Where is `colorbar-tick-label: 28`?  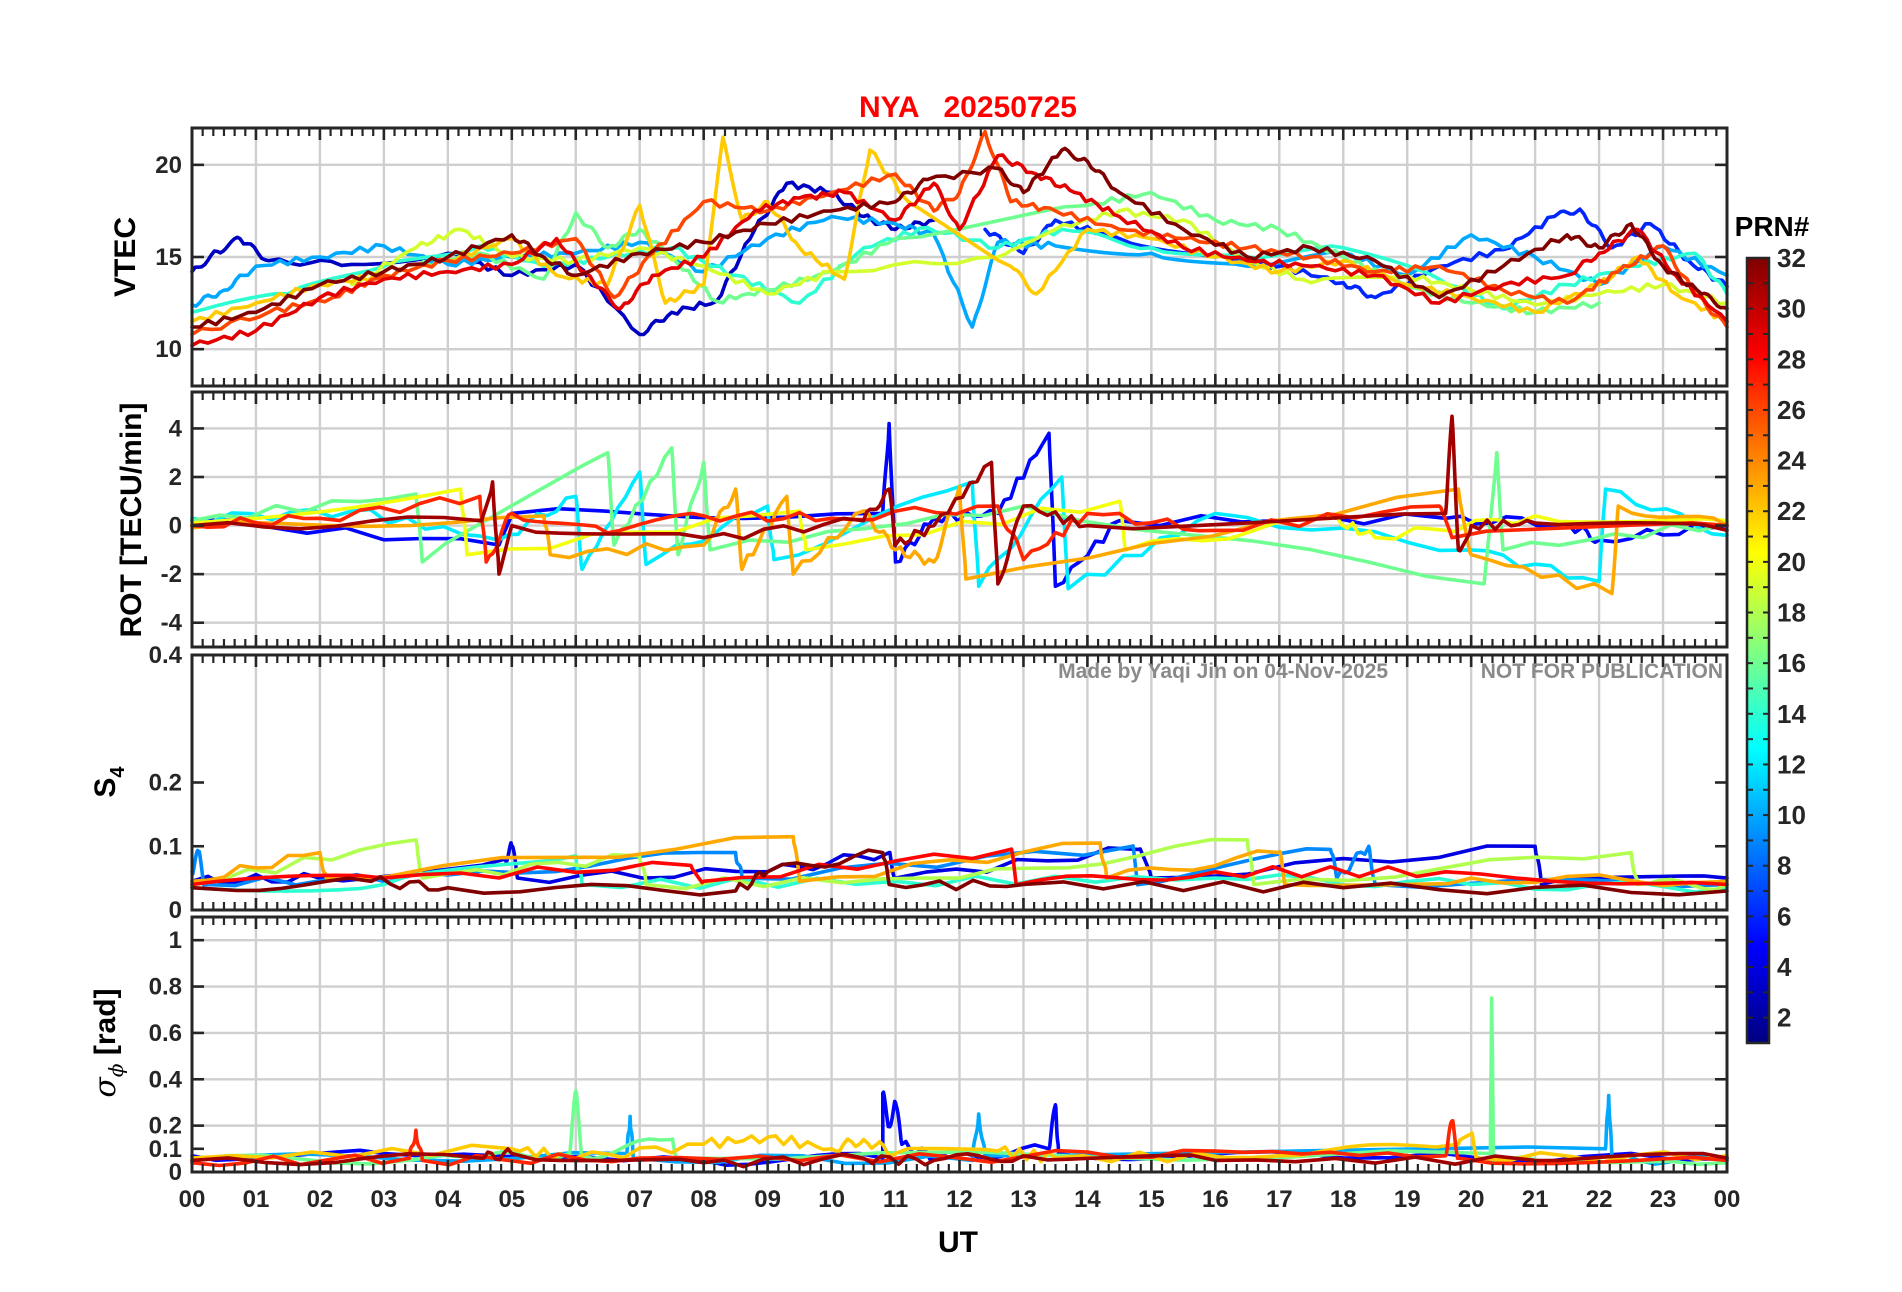
colorbar-tick-label: 28 is located at coordinates (1791, 359).